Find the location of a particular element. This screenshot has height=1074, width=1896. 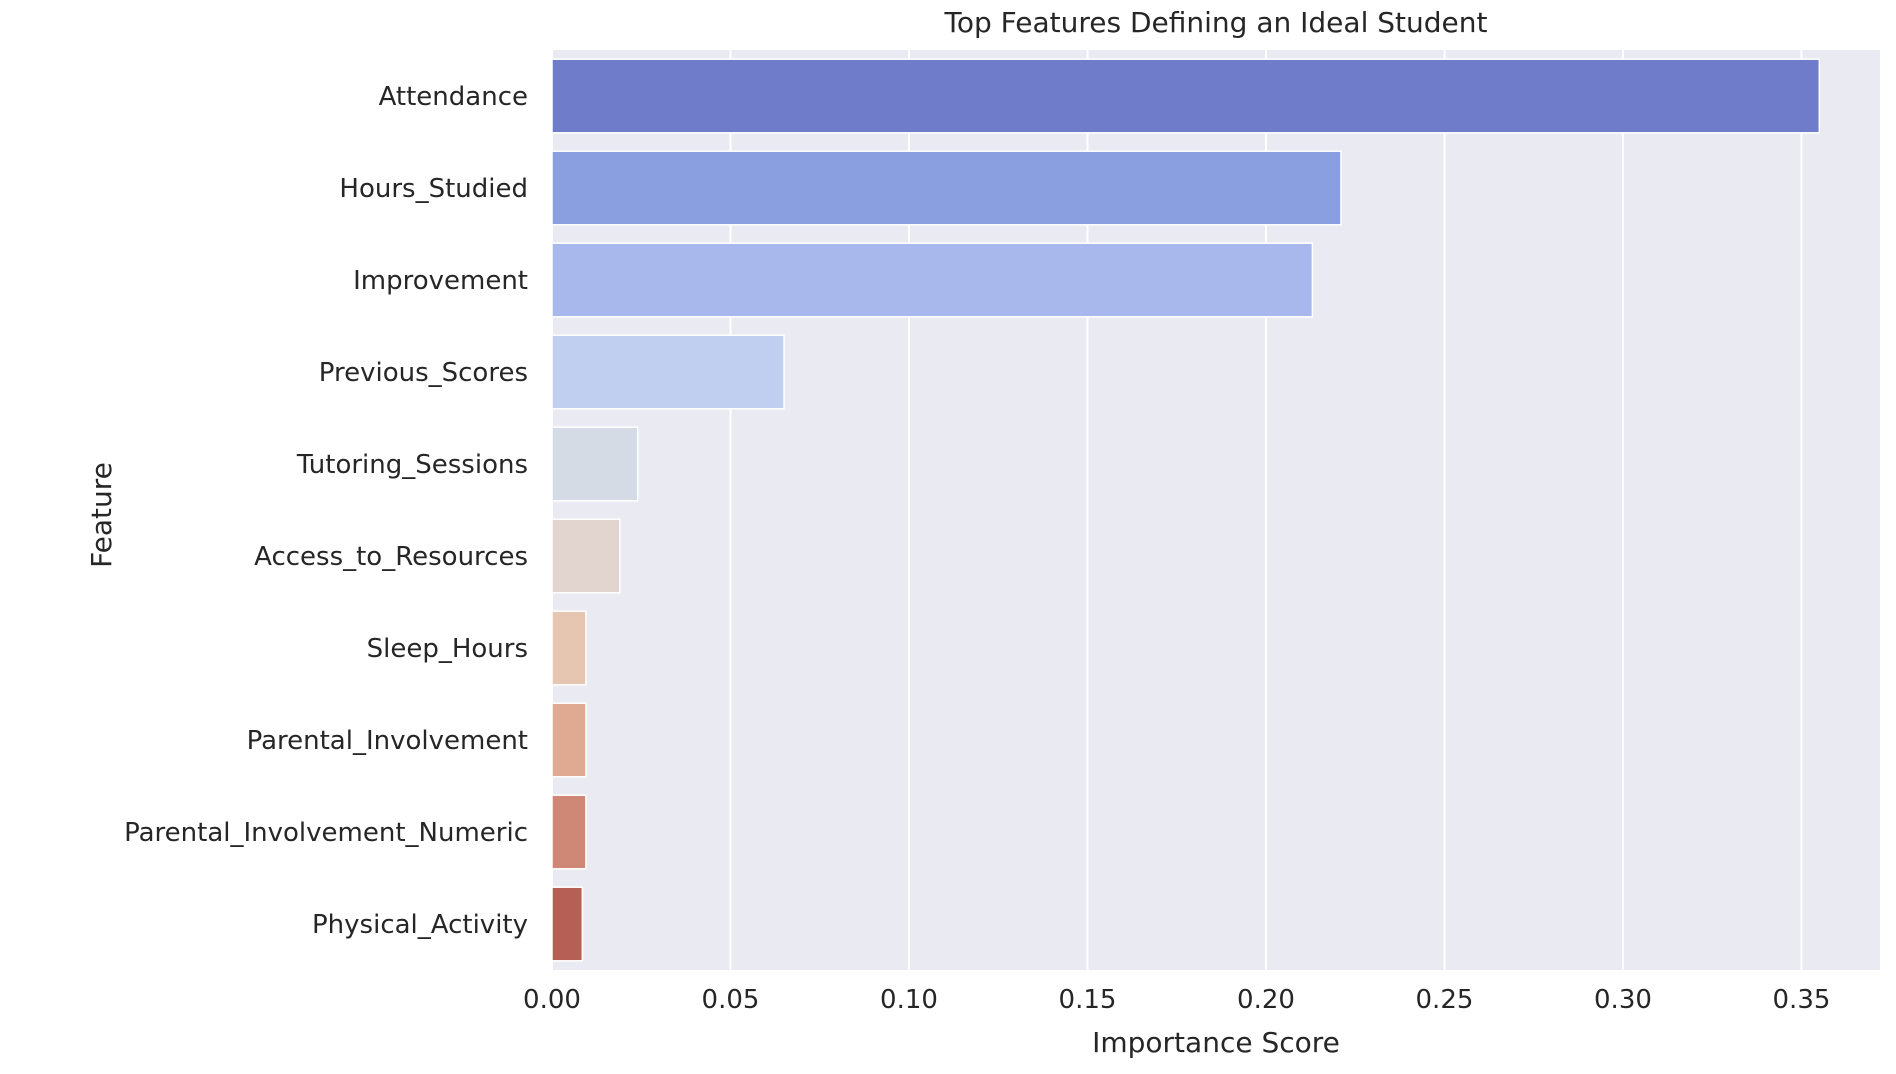

bar-attendance is located at coordinates (1186, 96).